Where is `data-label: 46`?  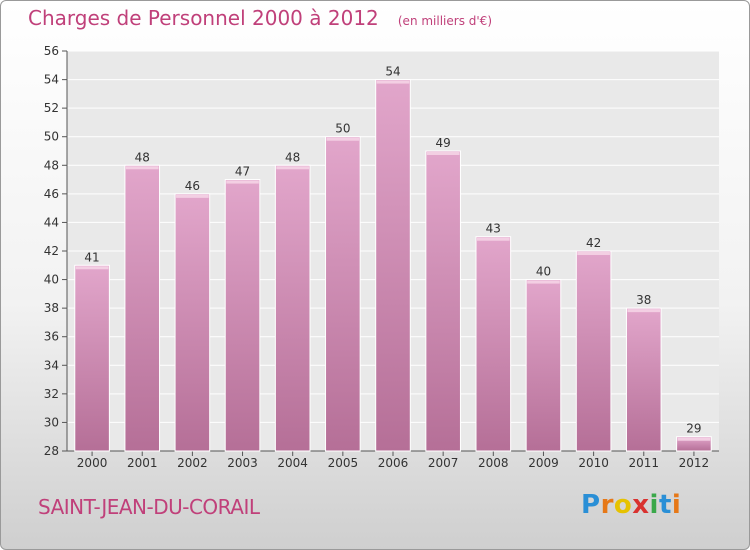
data-label: 46 is located at coordinates (192, 186).